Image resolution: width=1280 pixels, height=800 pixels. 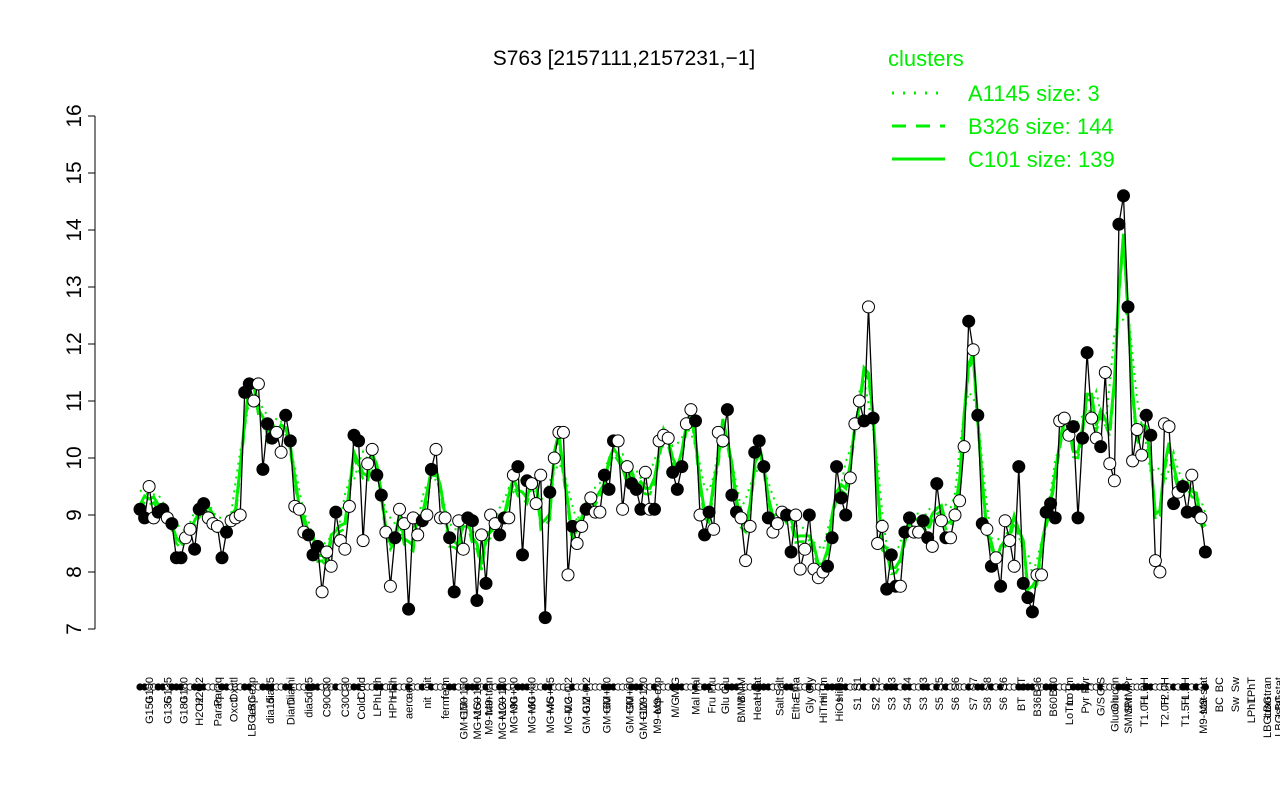 What do you see at coordinates (1204, 715) in the screenshot?
I see `x-tick-label: M9-stat` at bounding box center [1204, 715].